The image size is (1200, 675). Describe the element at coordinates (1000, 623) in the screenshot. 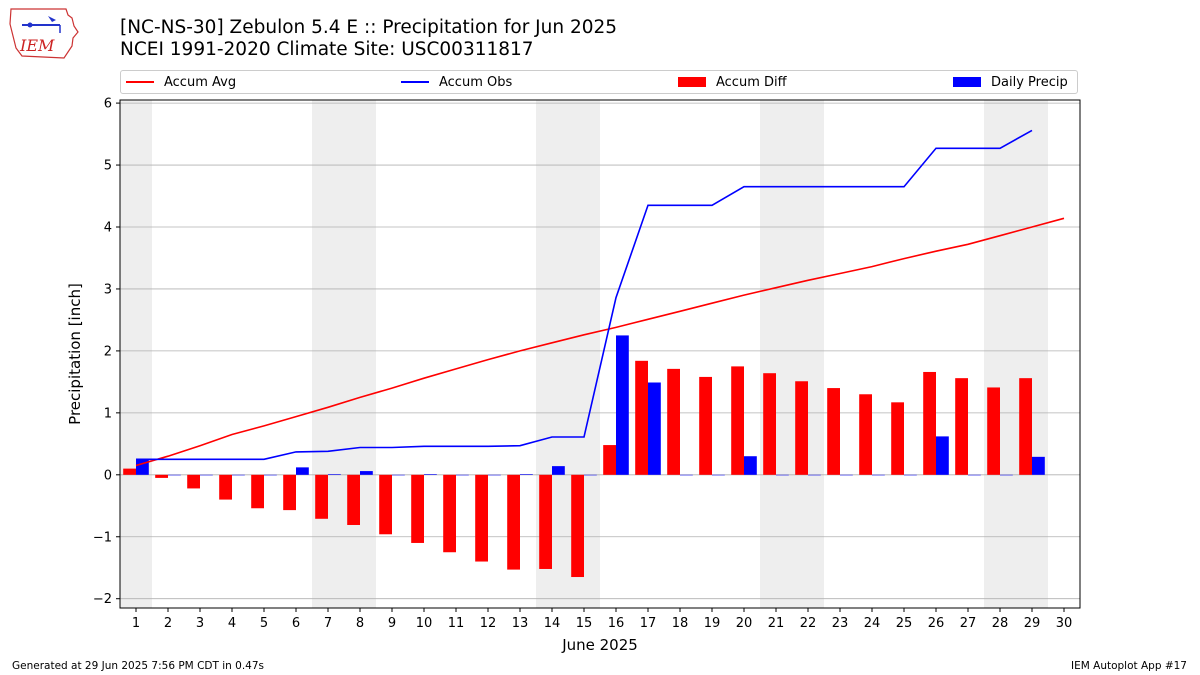

I see `x-tick-label: 28` at that location.